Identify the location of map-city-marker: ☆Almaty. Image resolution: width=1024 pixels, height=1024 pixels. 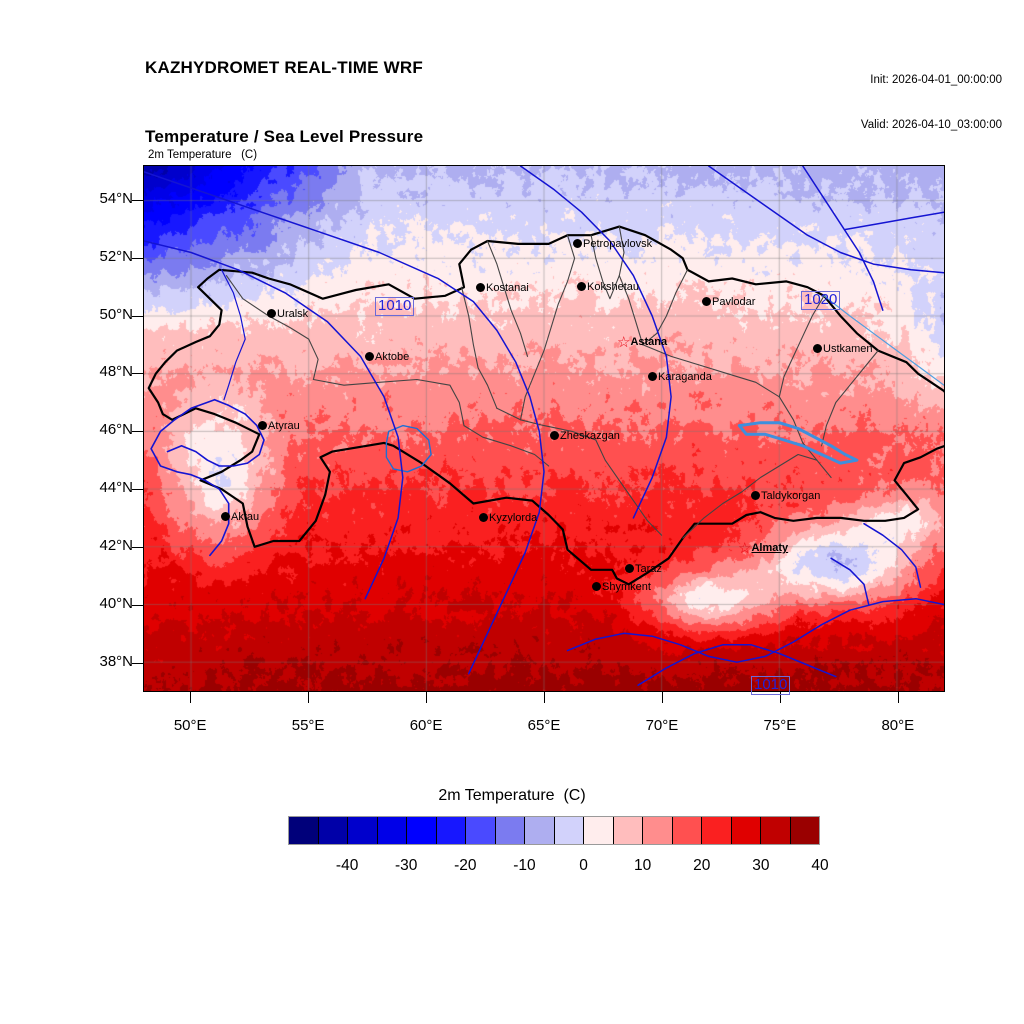
(763, 548).